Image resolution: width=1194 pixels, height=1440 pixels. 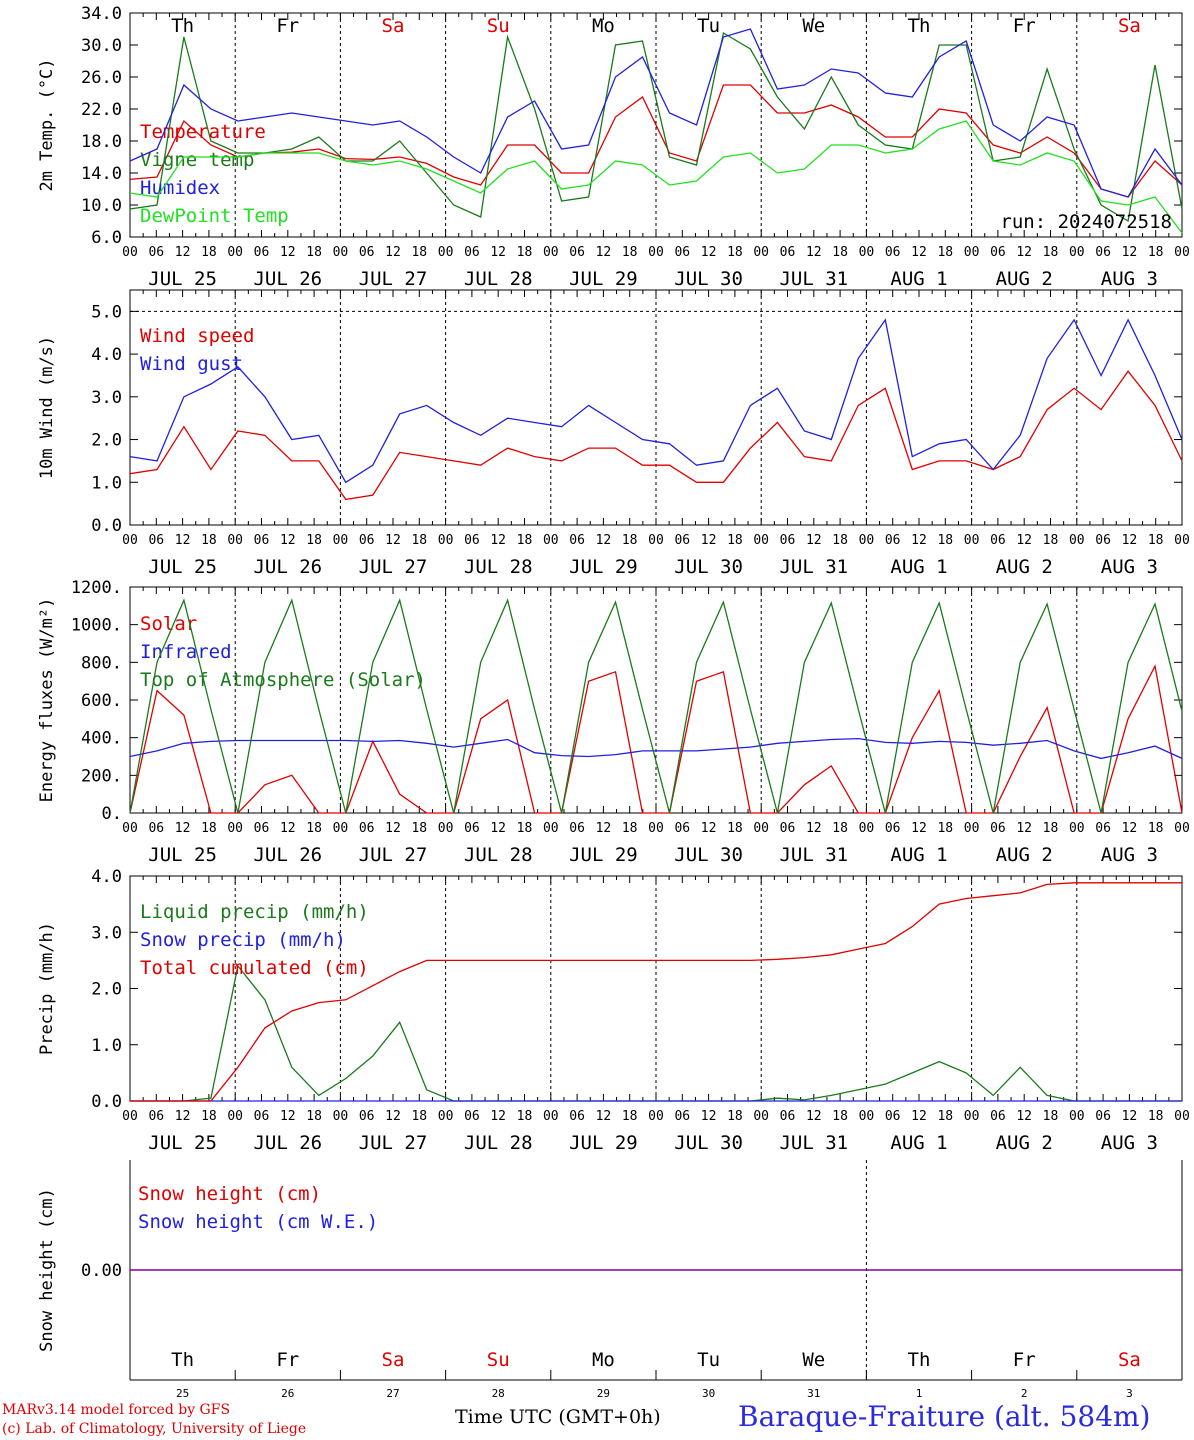 I want to click on day-number: 27, so click(x=392, y=1393).